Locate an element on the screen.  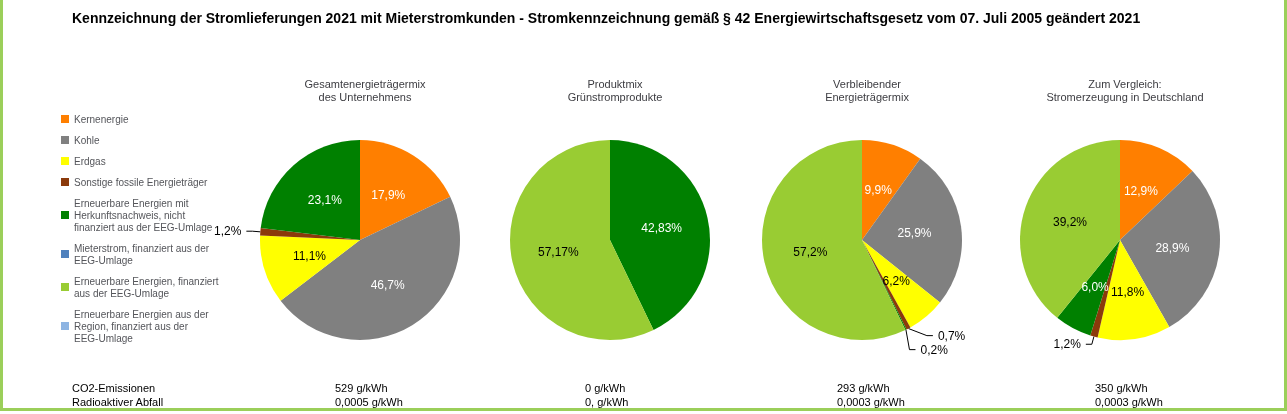
legend-label: Erneuerbare Energien aus der Region, finanziert aus der EEG-Umlage is located at coordinates (143, 326).